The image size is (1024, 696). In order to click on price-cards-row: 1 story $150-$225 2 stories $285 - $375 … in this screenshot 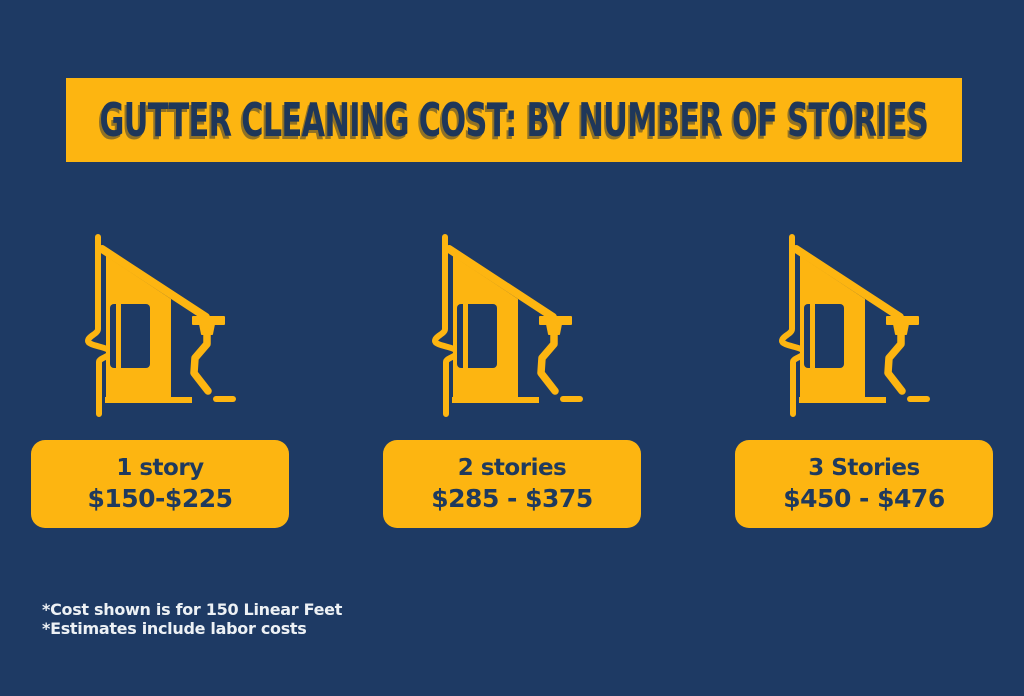, I will do `click(512, 484)`.